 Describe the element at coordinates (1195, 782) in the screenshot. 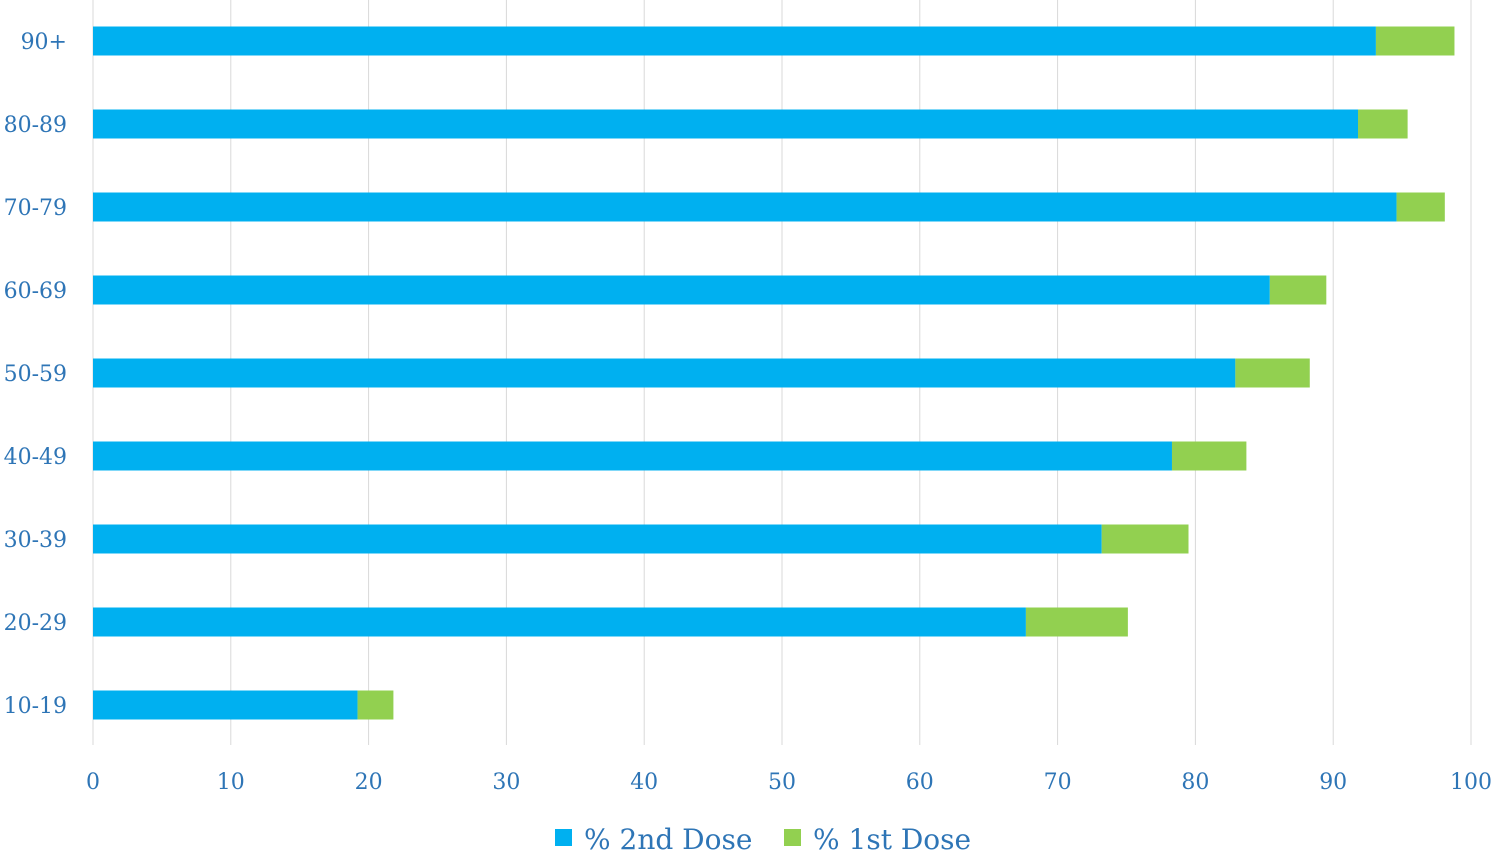

I see `x-tick-label: 80` at that location.